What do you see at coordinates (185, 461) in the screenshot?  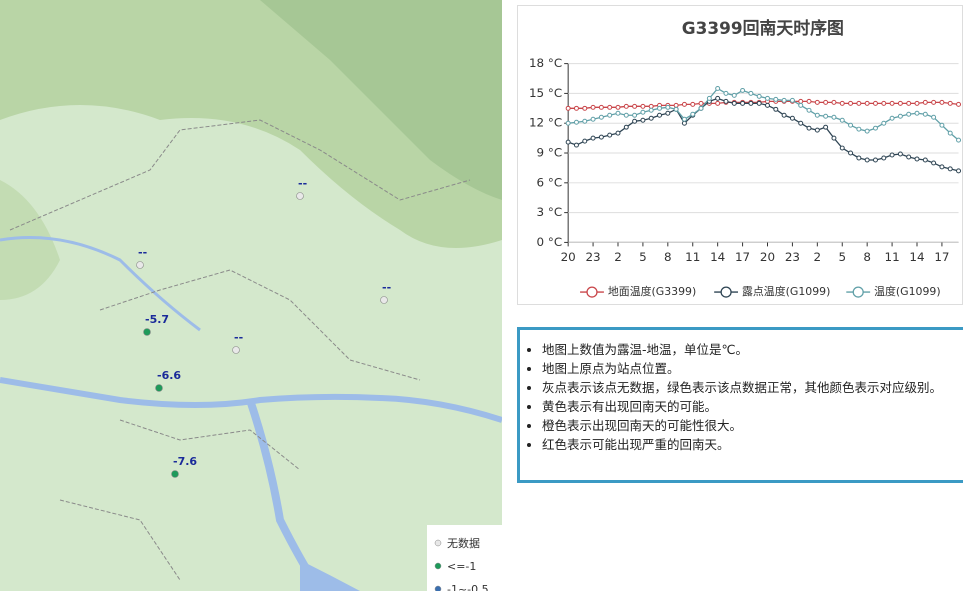 I see `station-label: -7.6` at bounding box center [185, 461].